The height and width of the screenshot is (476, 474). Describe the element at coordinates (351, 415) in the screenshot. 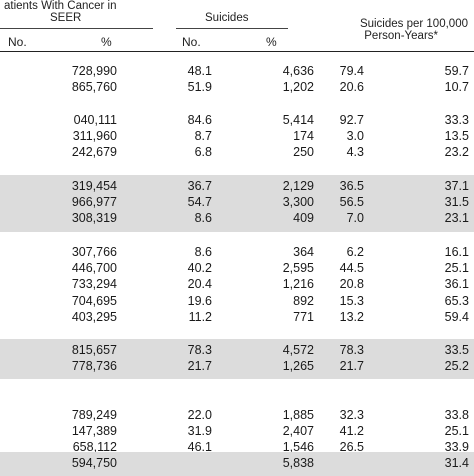

I see `cell-suicide-pct: 32.3` at that location.